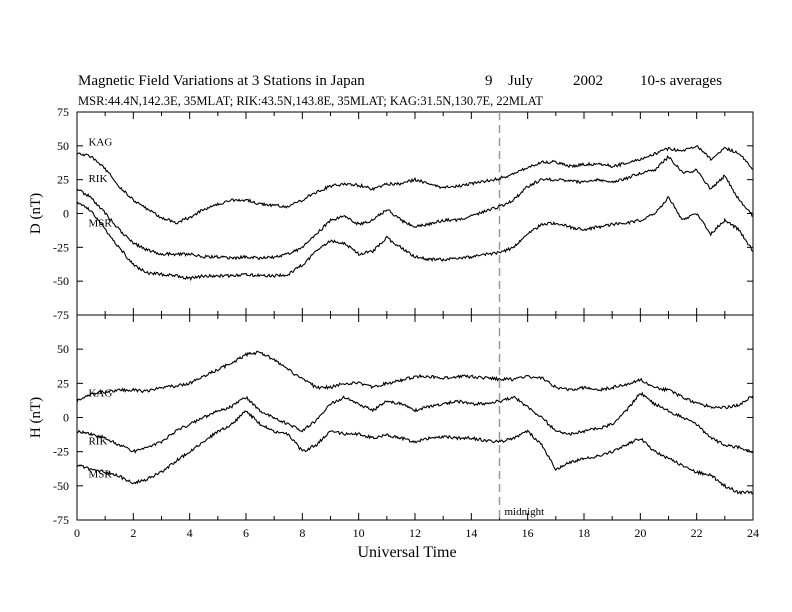 Image resolution: width=792 pixels, height=612 pixels. I want to click on x-tick-label: 8, so click(302, 533).